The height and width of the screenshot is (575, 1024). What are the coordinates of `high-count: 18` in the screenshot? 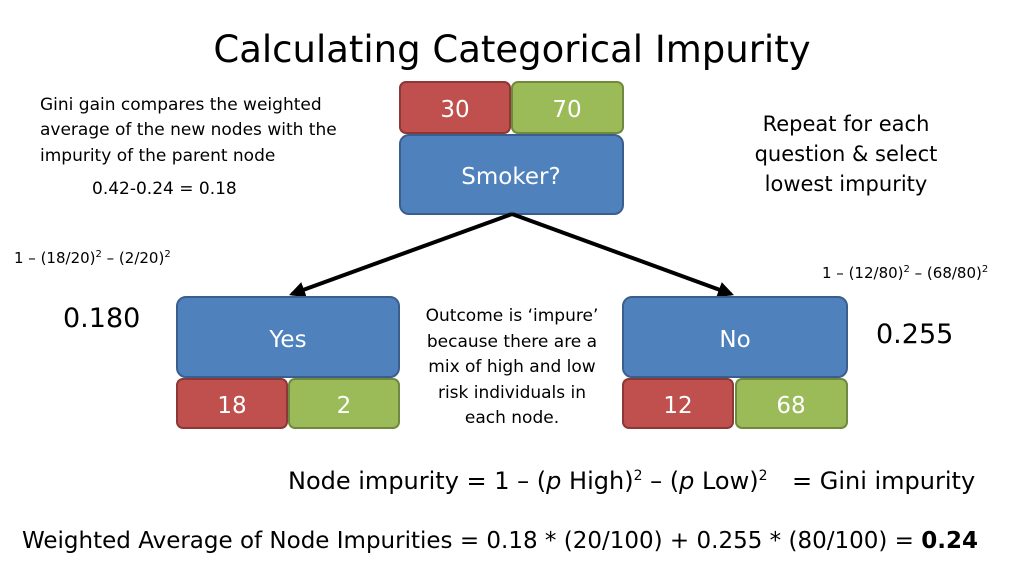 It's located at (231, 406).